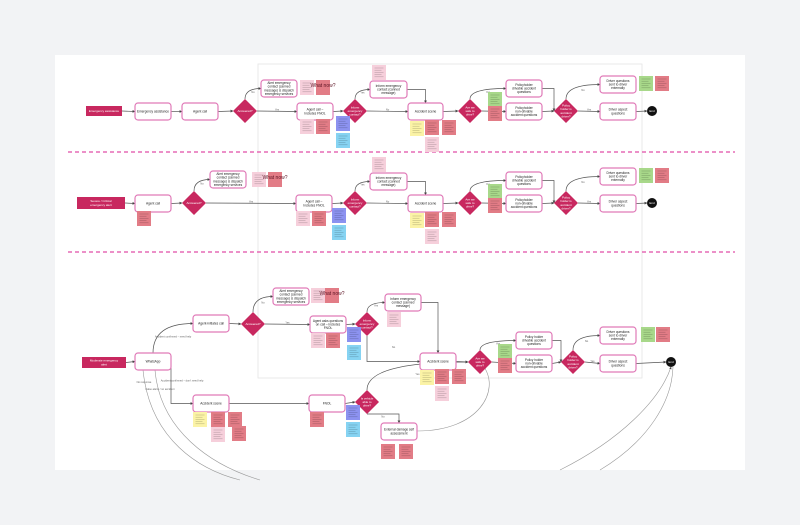 The image size is (800, 525). I want to click on node-r1fnol: Agent call – Includes FNOL, so click(315, 111).